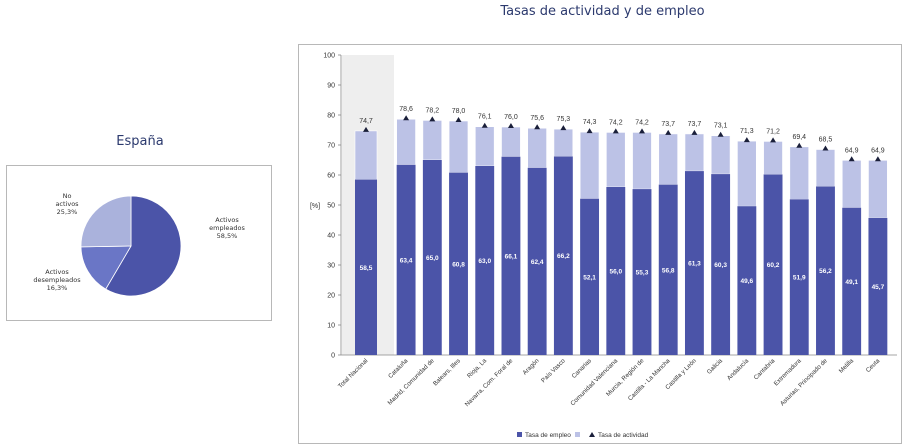 The image size is (905, 446). What do you see at coordinates (747, 131) in the screenshot?
I see `actividad-data-label: 71,3` at bounding box center [747, 131].